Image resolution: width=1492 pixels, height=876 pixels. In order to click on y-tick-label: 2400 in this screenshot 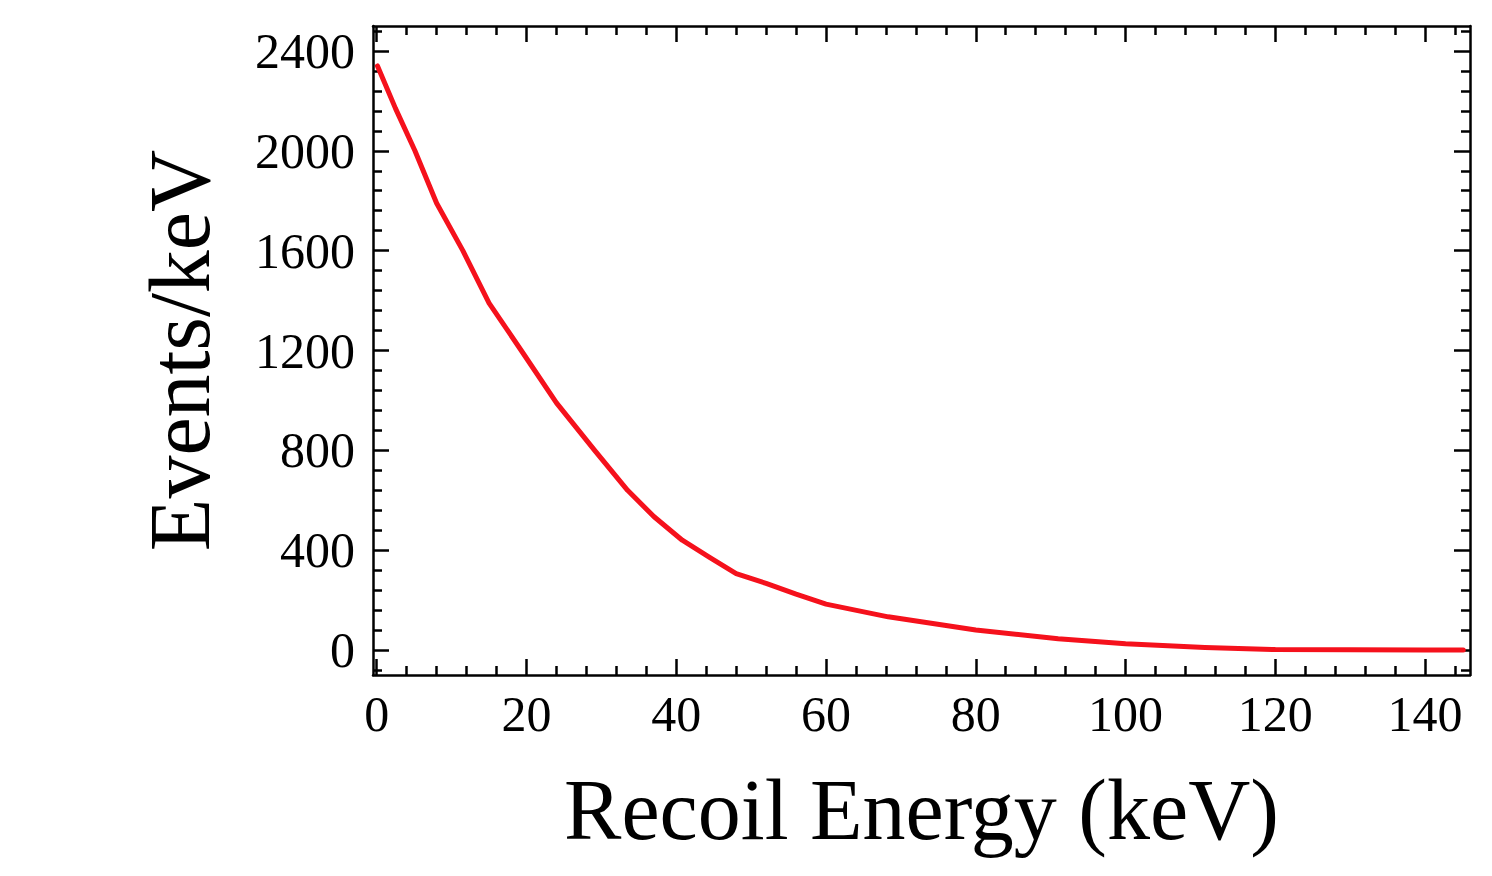, I will do `click(305, 50)`.